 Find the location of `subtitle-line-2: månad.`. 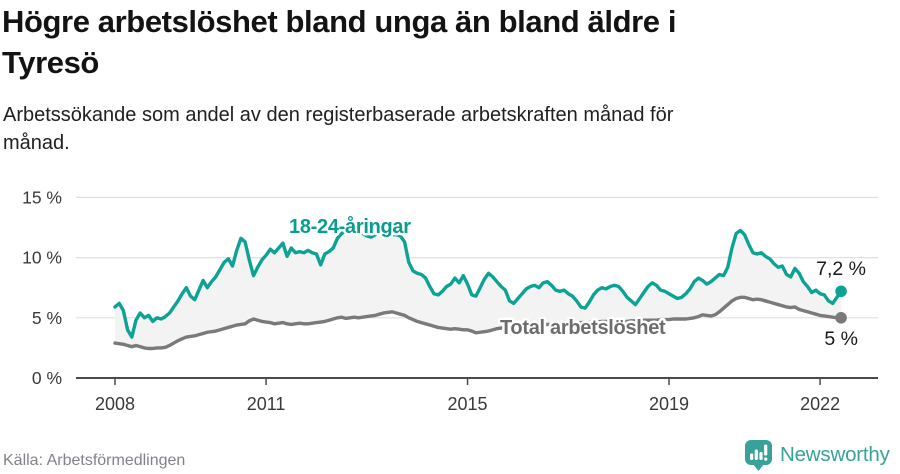

subtitle-line-2: månad. is located at coordinates (36, 143).